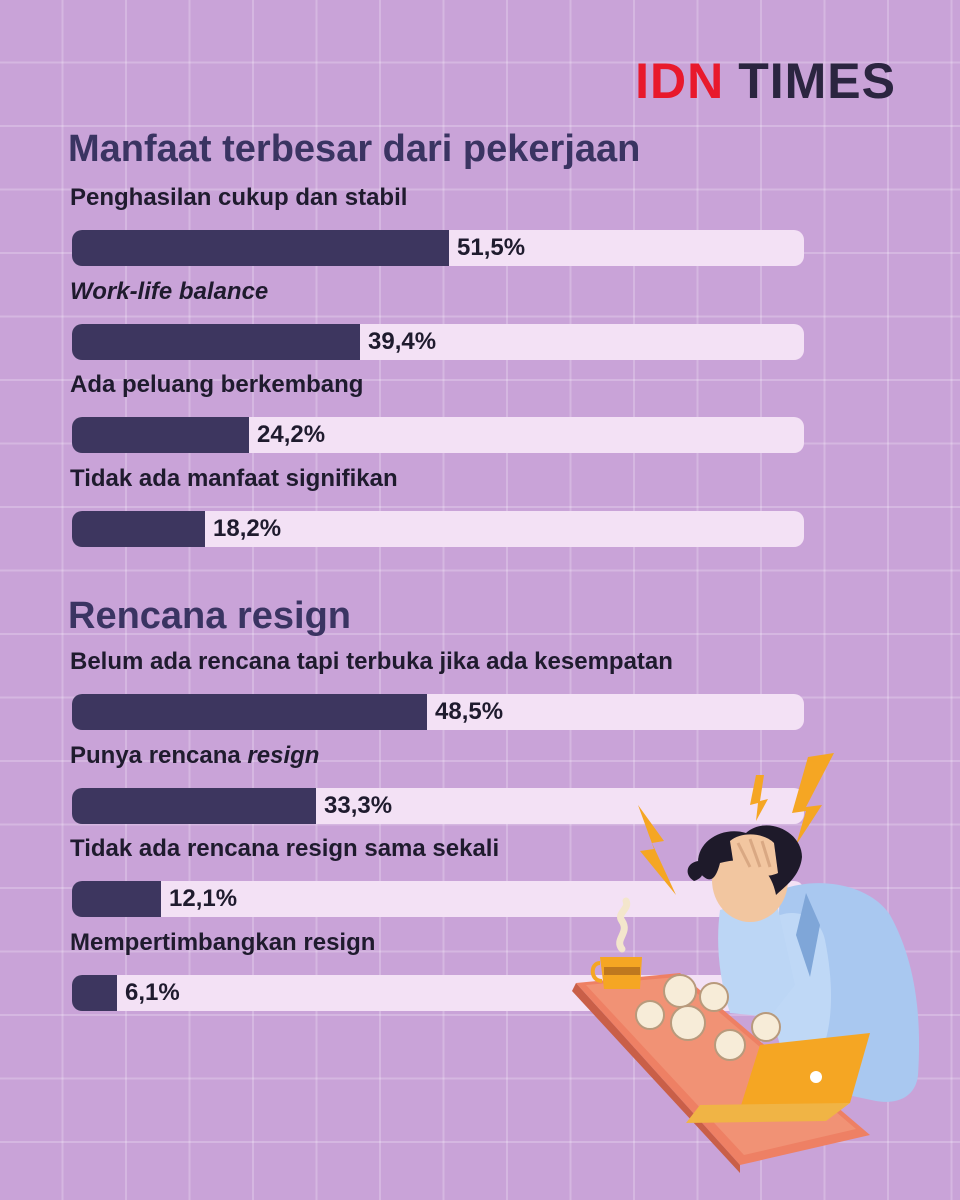  Describe the element at coordinates (354, 149) in the screenshot. I see `chart-title-benefits: Manfaat terbesar dari pekerjaan` at that location.